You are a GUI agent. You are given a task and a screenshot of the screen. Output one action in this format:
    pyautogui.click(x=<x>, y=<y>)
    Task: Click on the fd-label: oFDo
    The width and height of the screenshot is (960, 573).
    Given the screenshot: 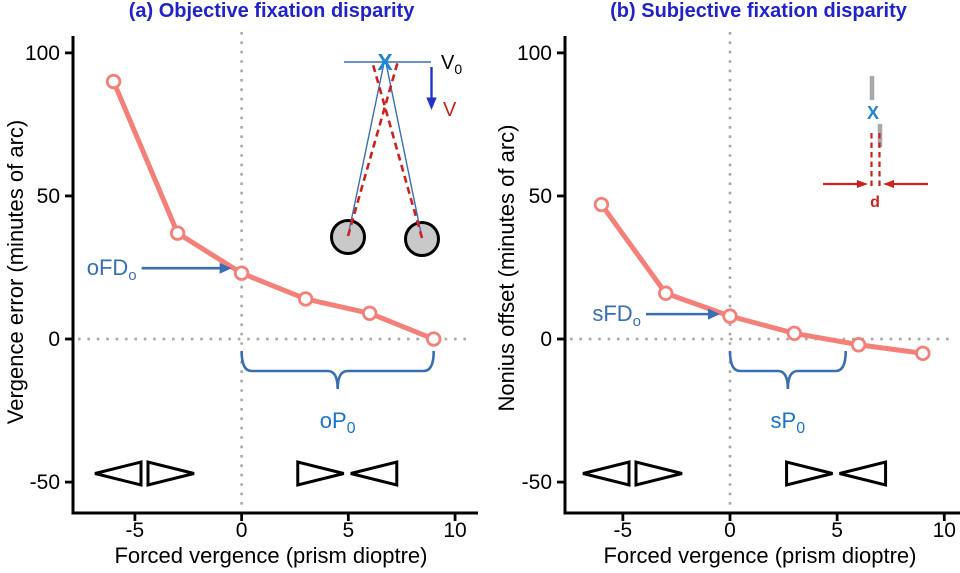 What is the action you would take?
    pyautogui.click(x=112, y=269)
    